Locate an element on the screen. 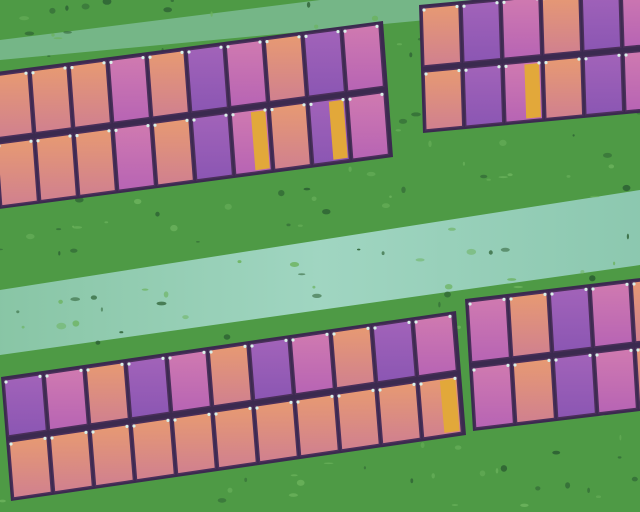 Image resolution: width=640 pixels, height=512 pixels. solar-array-upper-right is located at coordinates (529, 66).